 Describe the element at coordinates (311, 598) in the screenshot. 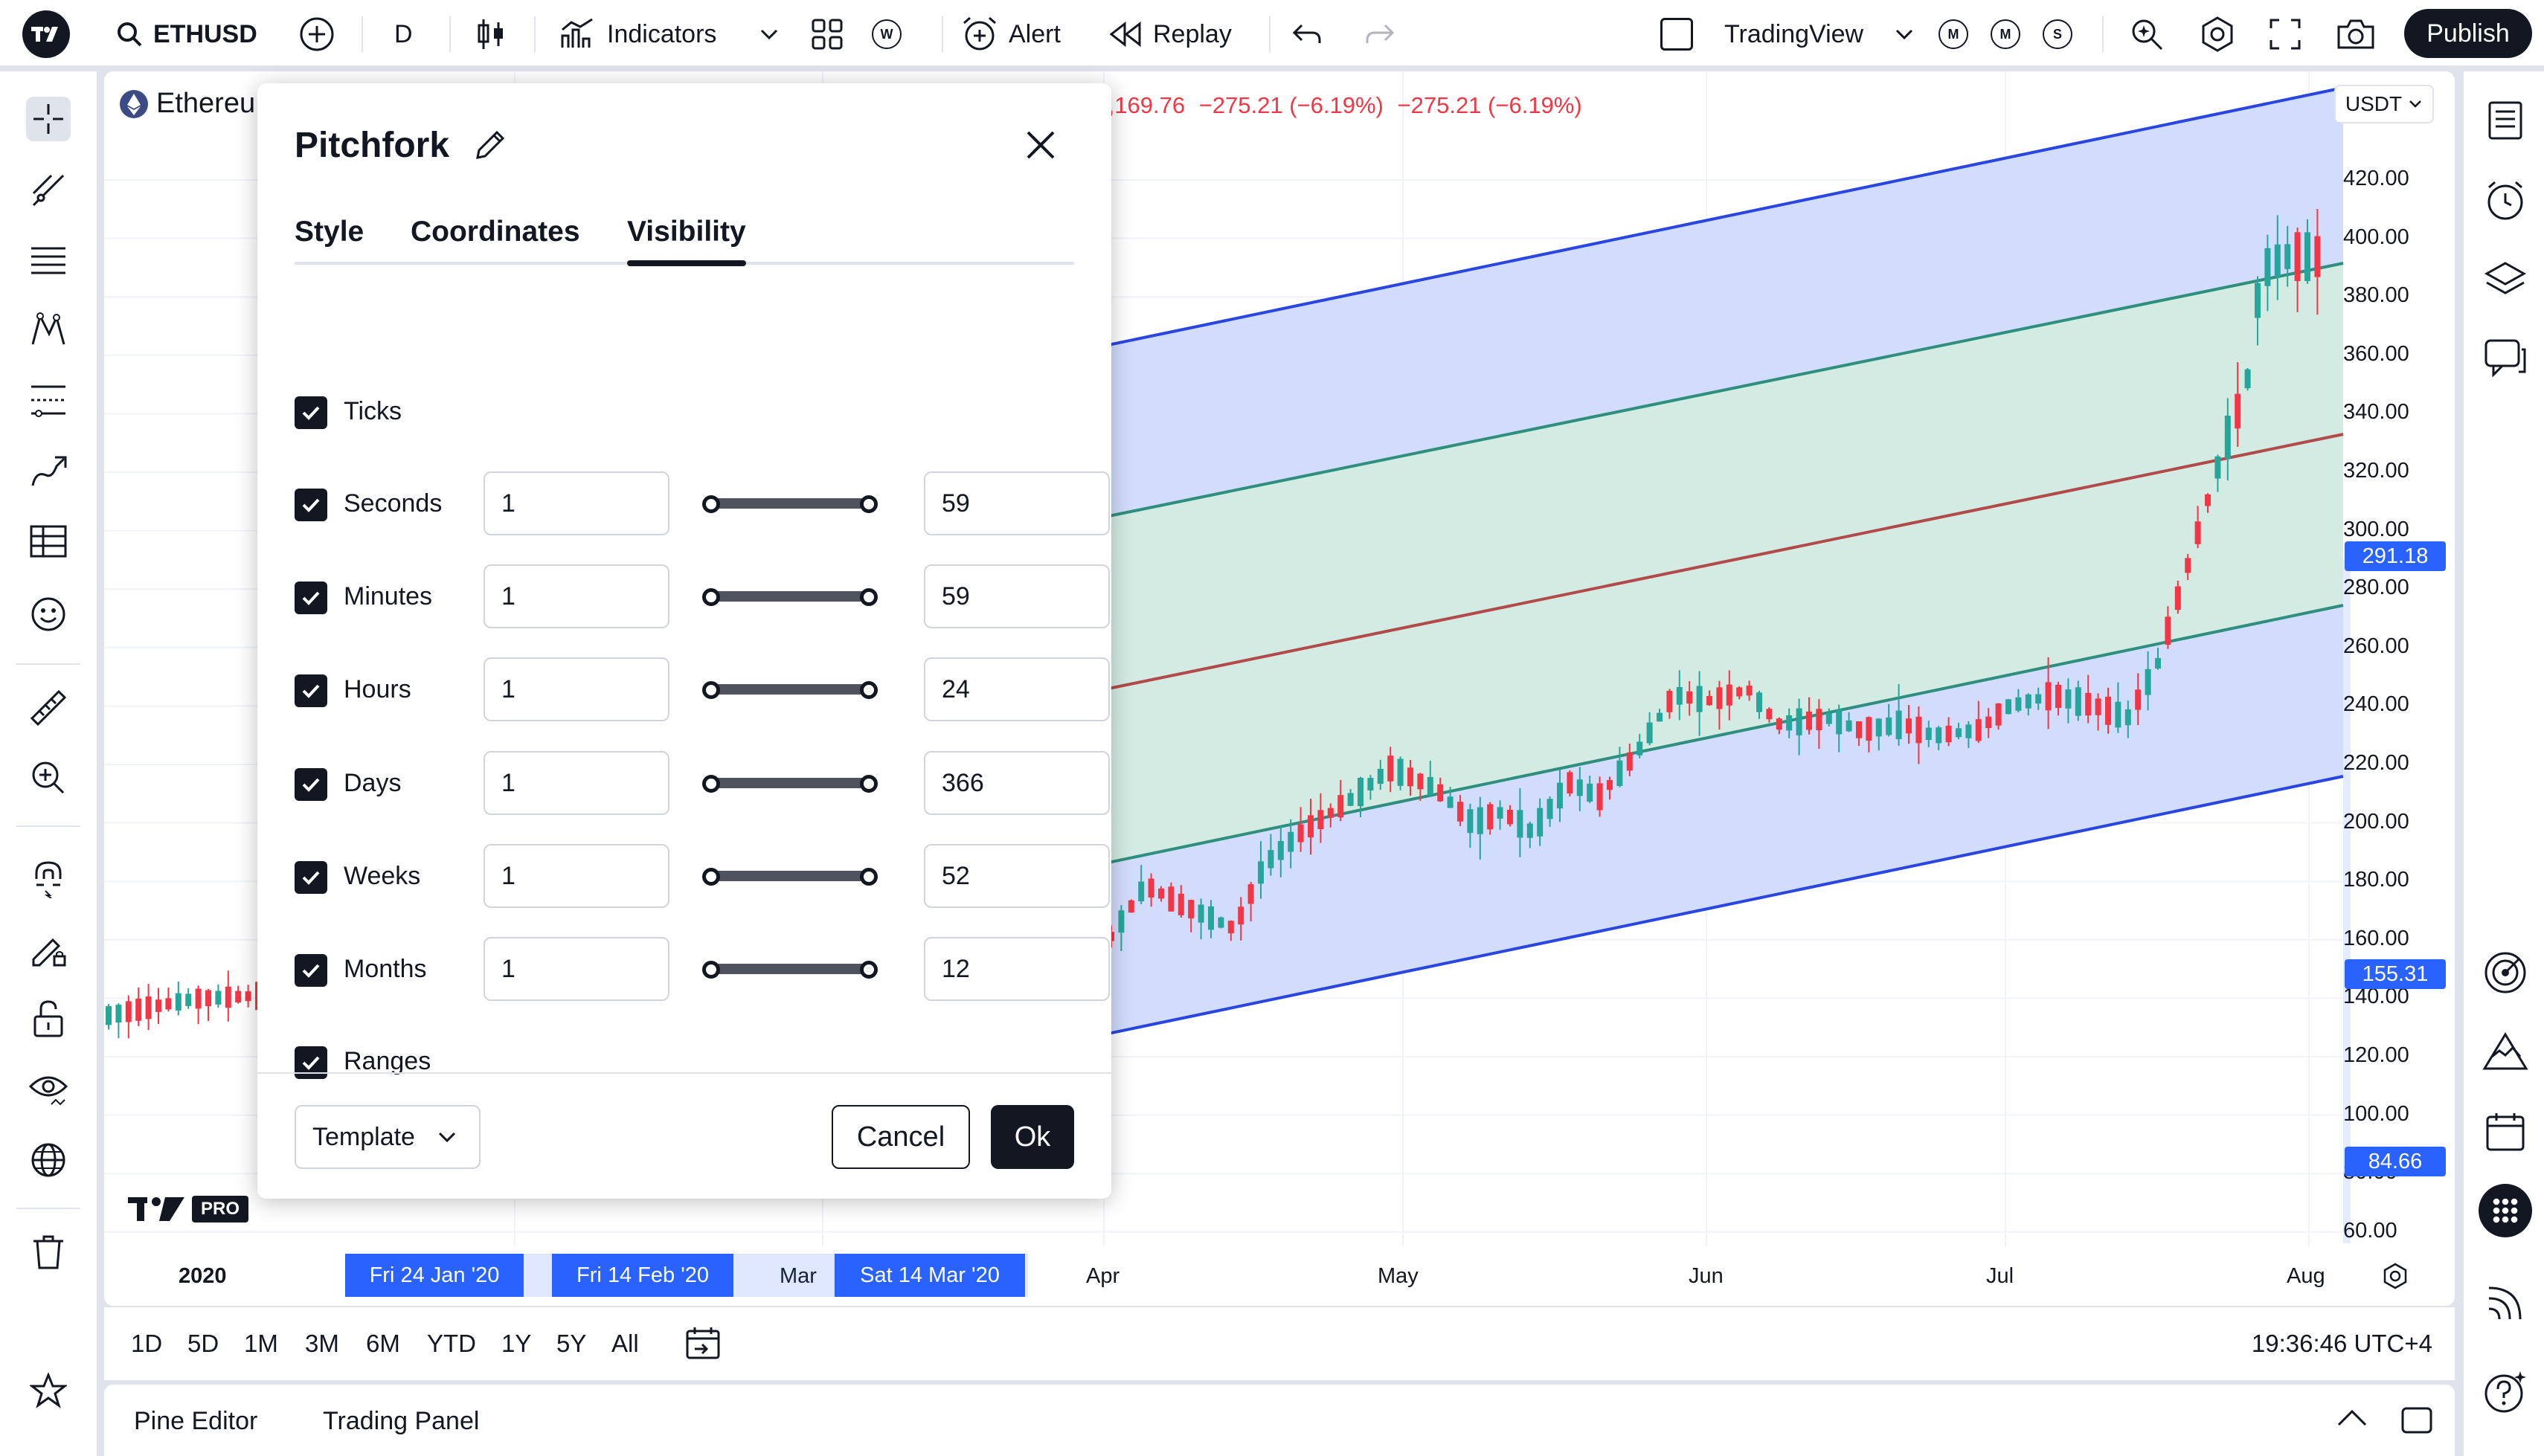

I see `checkbox-minutes` at that location.